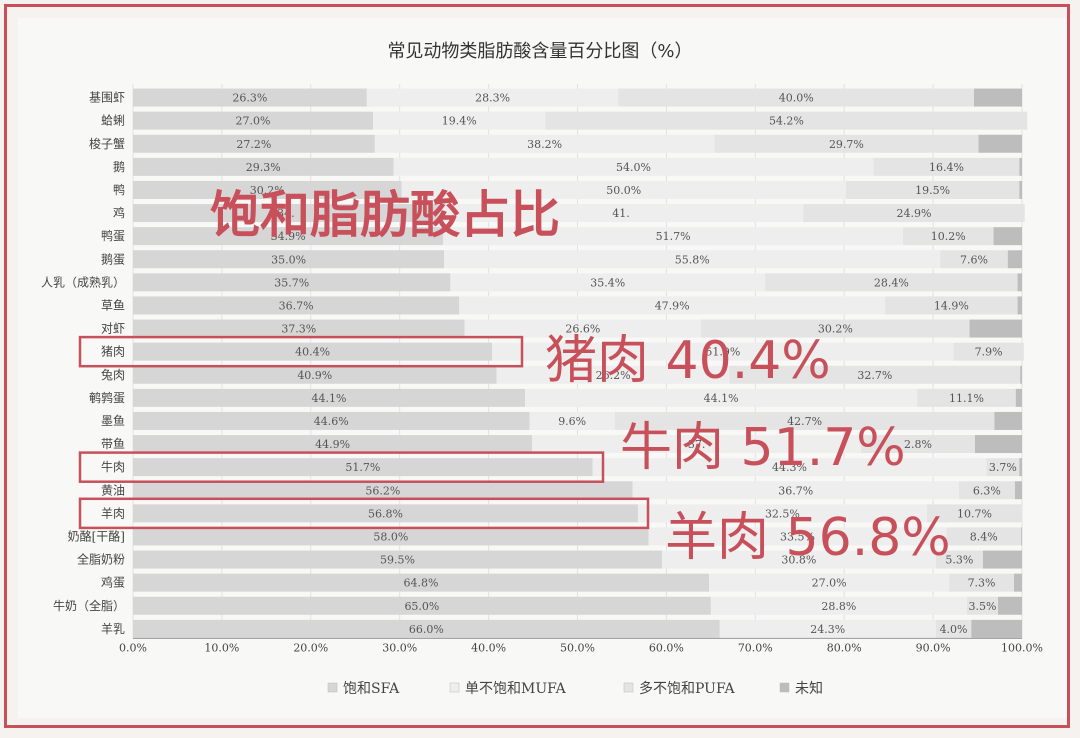 This screenshot has width=1080, height=738. I want to click on category-label: 奶酪[干酪], so click(96, 535).